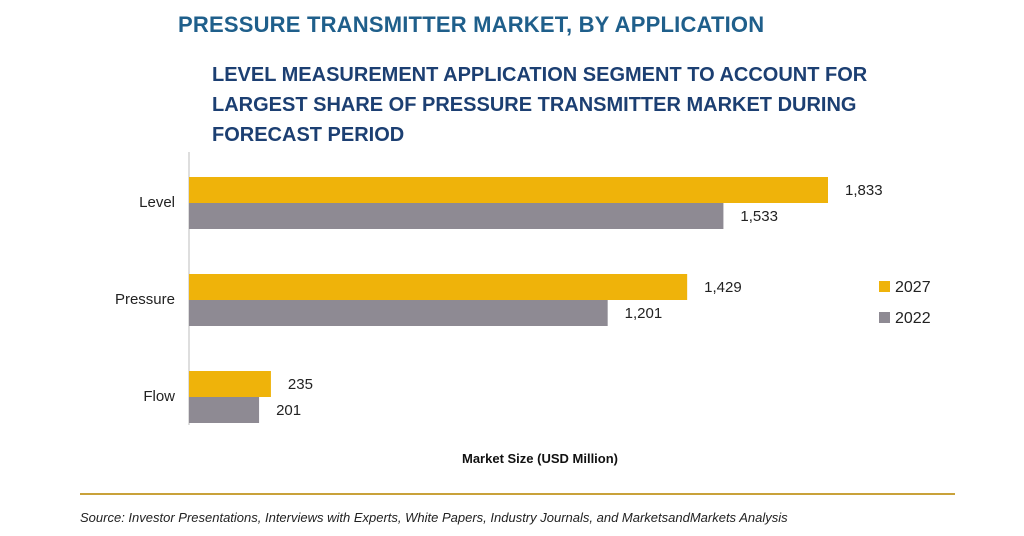 Image resolution: width=1024 pixels, height=536 pixels. I want to click on footer-divider, so click(517, 494).